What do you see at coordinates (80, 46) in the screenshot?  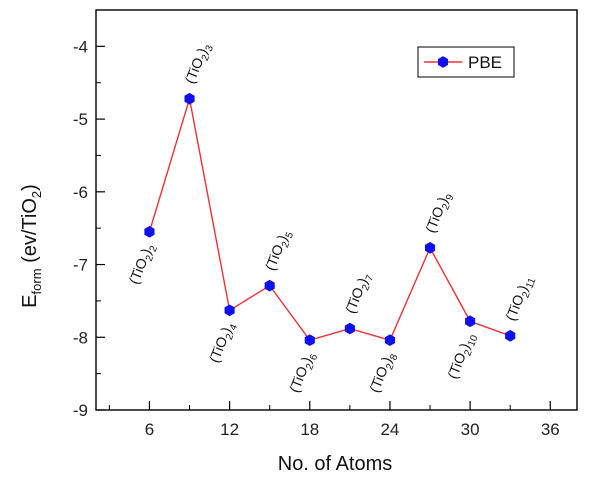 I see `y-tick-label: -4` at bounding box center [80, 46].